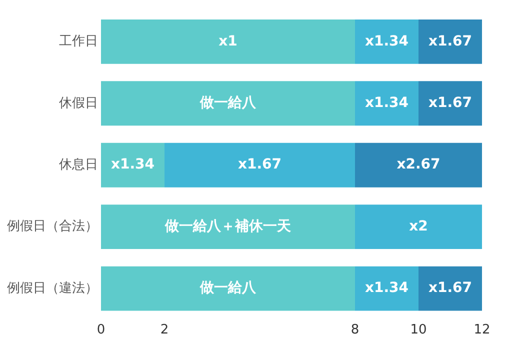 The height and width of the screenshot is (341, 512). I want to click on x-tick-label: 10, so click(418, 330).